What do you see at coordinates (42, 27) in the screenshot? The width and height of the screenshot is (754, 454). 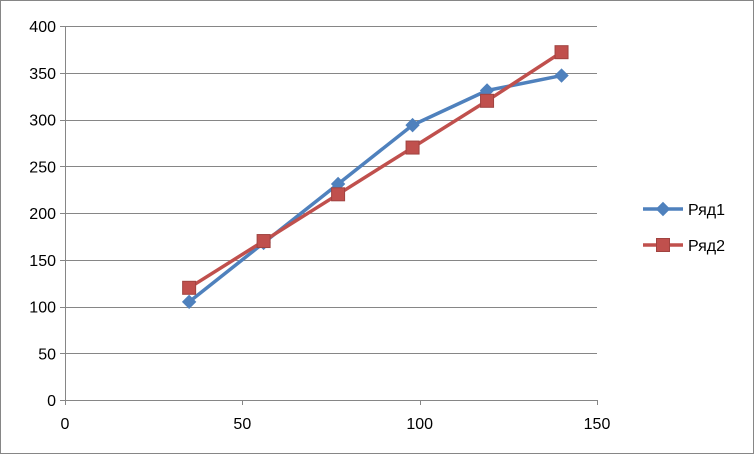 I see `y-tick-label-400: 400` at bounding box center [42, 27].